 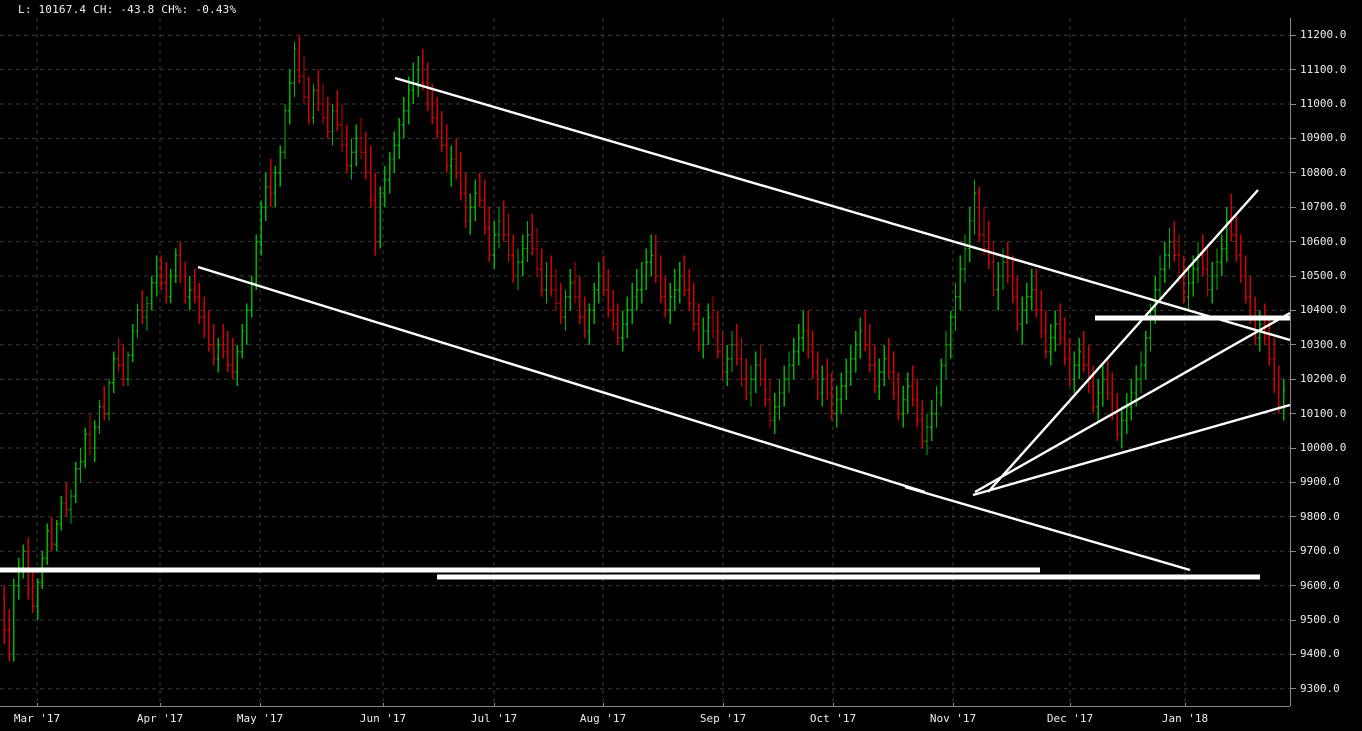 What do you see at coordinates (953, 718) in the screenshot?
I see `time-axis-tick-label: Nov '17` at bounding box center [953, 718].